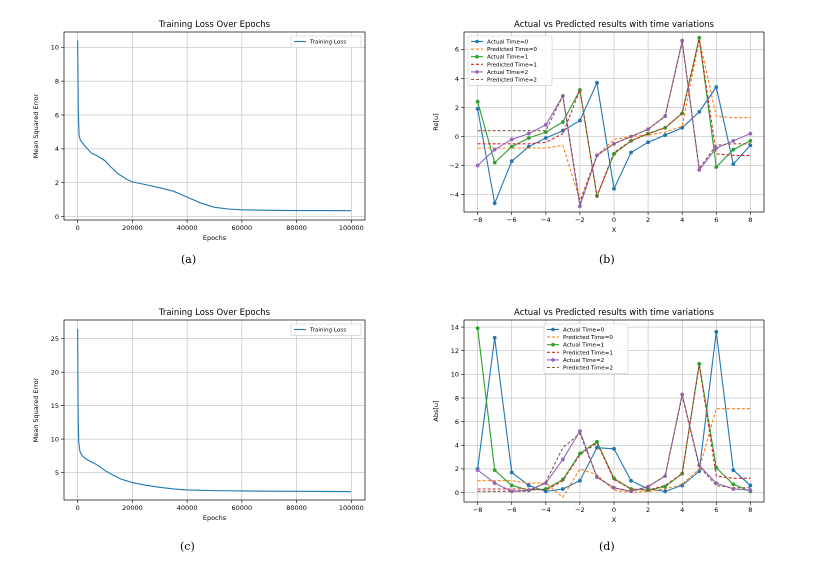  What do you see at coordinates (607, 259) in the screenshot?
I see `caption-b: (b)` at bounding box center [607, 259].